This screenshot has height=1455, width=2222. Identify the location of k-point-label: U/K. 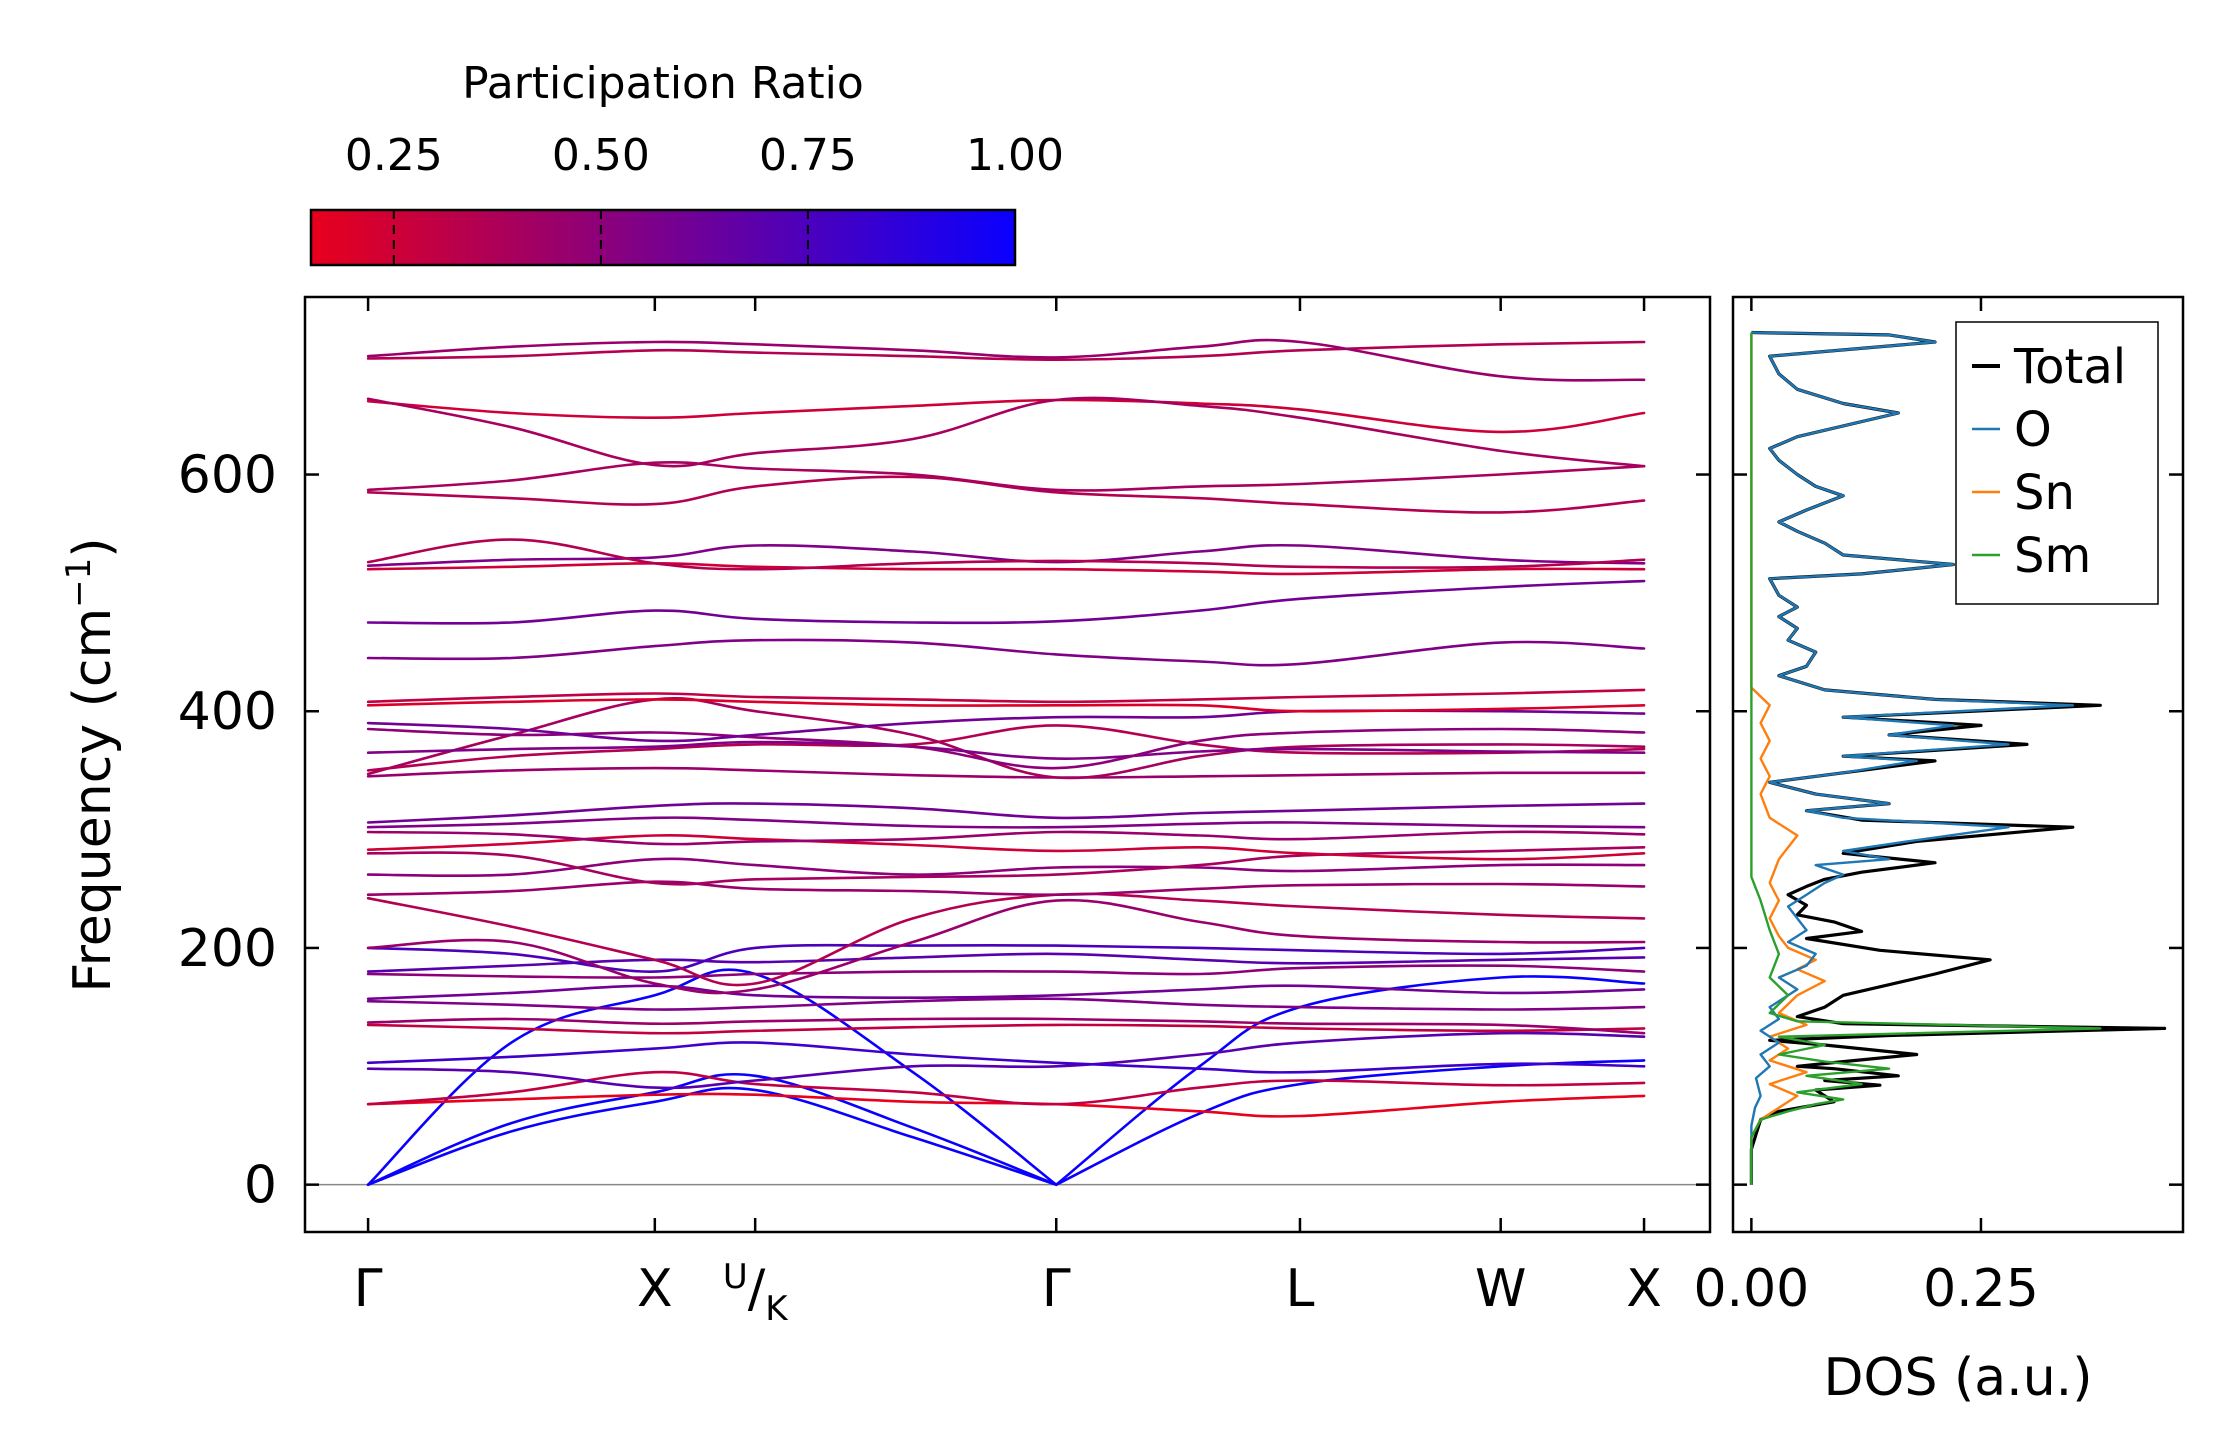
(756, 1293).